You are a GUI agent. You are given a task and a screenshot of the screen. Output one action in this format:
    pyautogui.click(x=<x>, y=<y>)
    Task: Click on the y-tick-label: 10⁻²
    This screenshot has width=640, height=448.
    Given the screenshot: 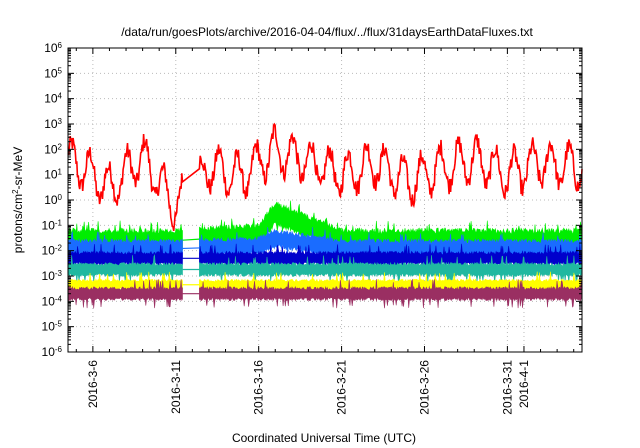 What is the action you would take?
    pyautogui.click(x=52, y=250)
    